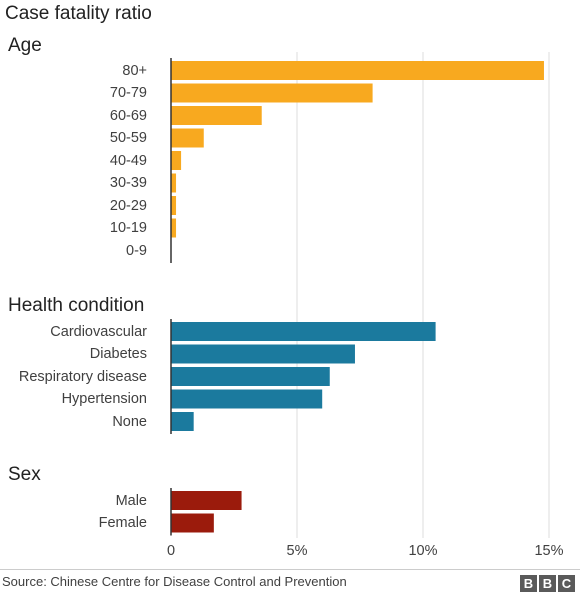 The width and height of the screenshot is (585, 600). Describe the element at coordinates (549, 551) in the screenshot. I see `x-tick-label: 15%` at that location.